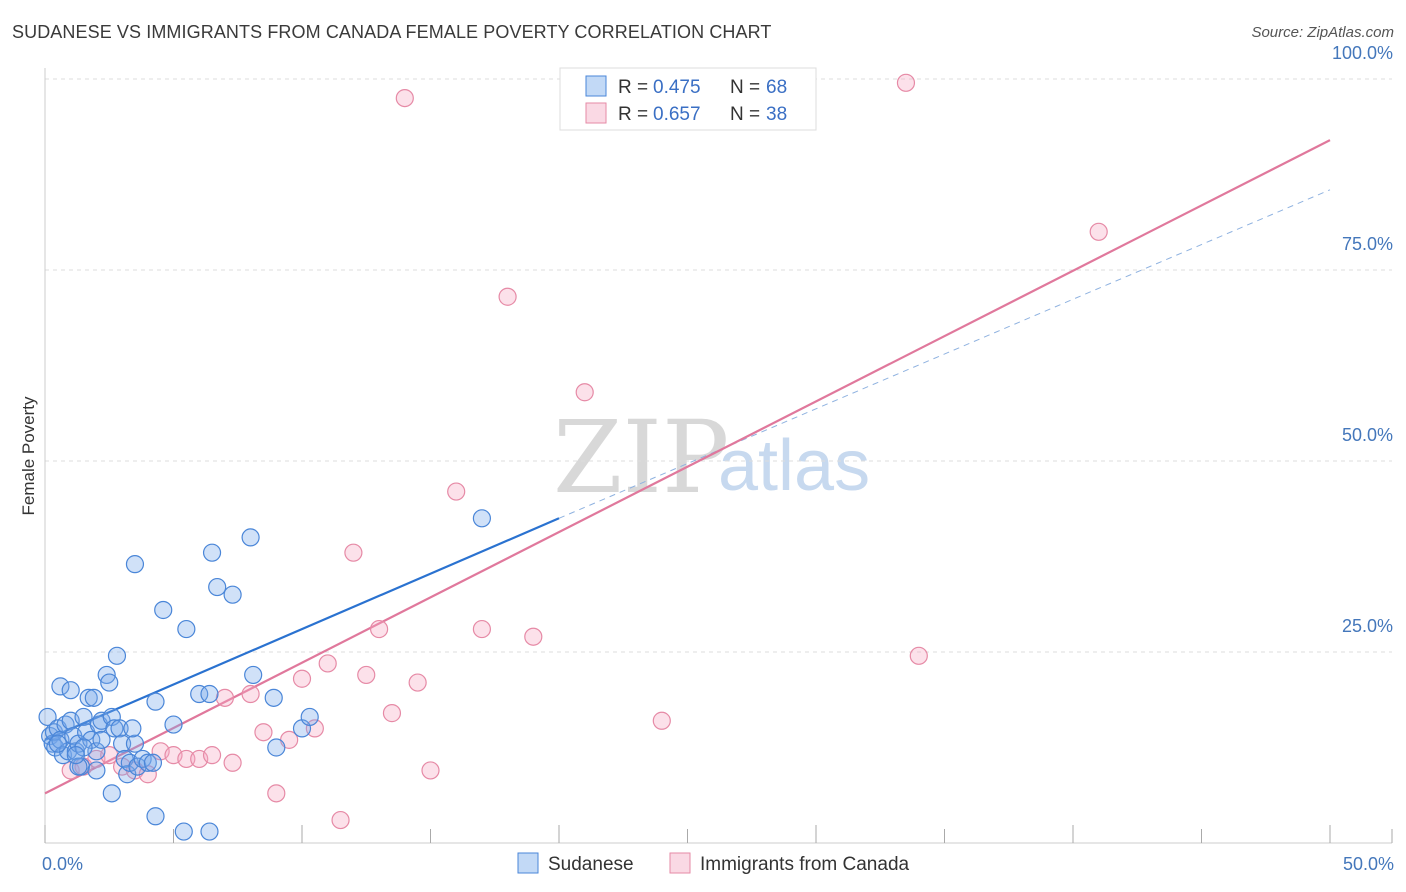 The width and height of the screenshot is (1406, 892). What do you see at coordinates (62, 864) in the screenshot?
I see `x-tick-label-0: 0.0%` at bounding box center [62, 864].